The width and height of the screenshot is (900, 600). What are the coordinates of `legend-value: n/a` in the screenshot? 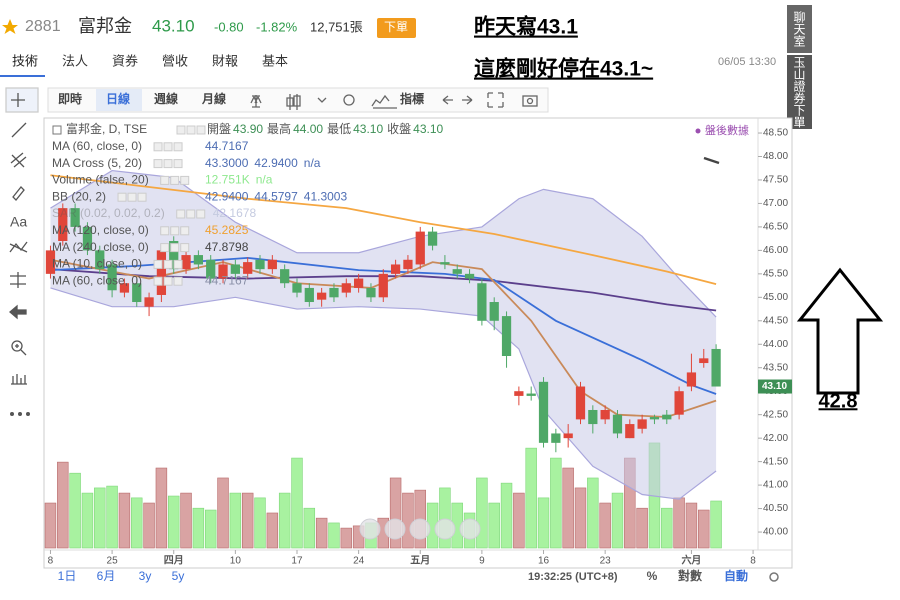 It's located at (264, 180).